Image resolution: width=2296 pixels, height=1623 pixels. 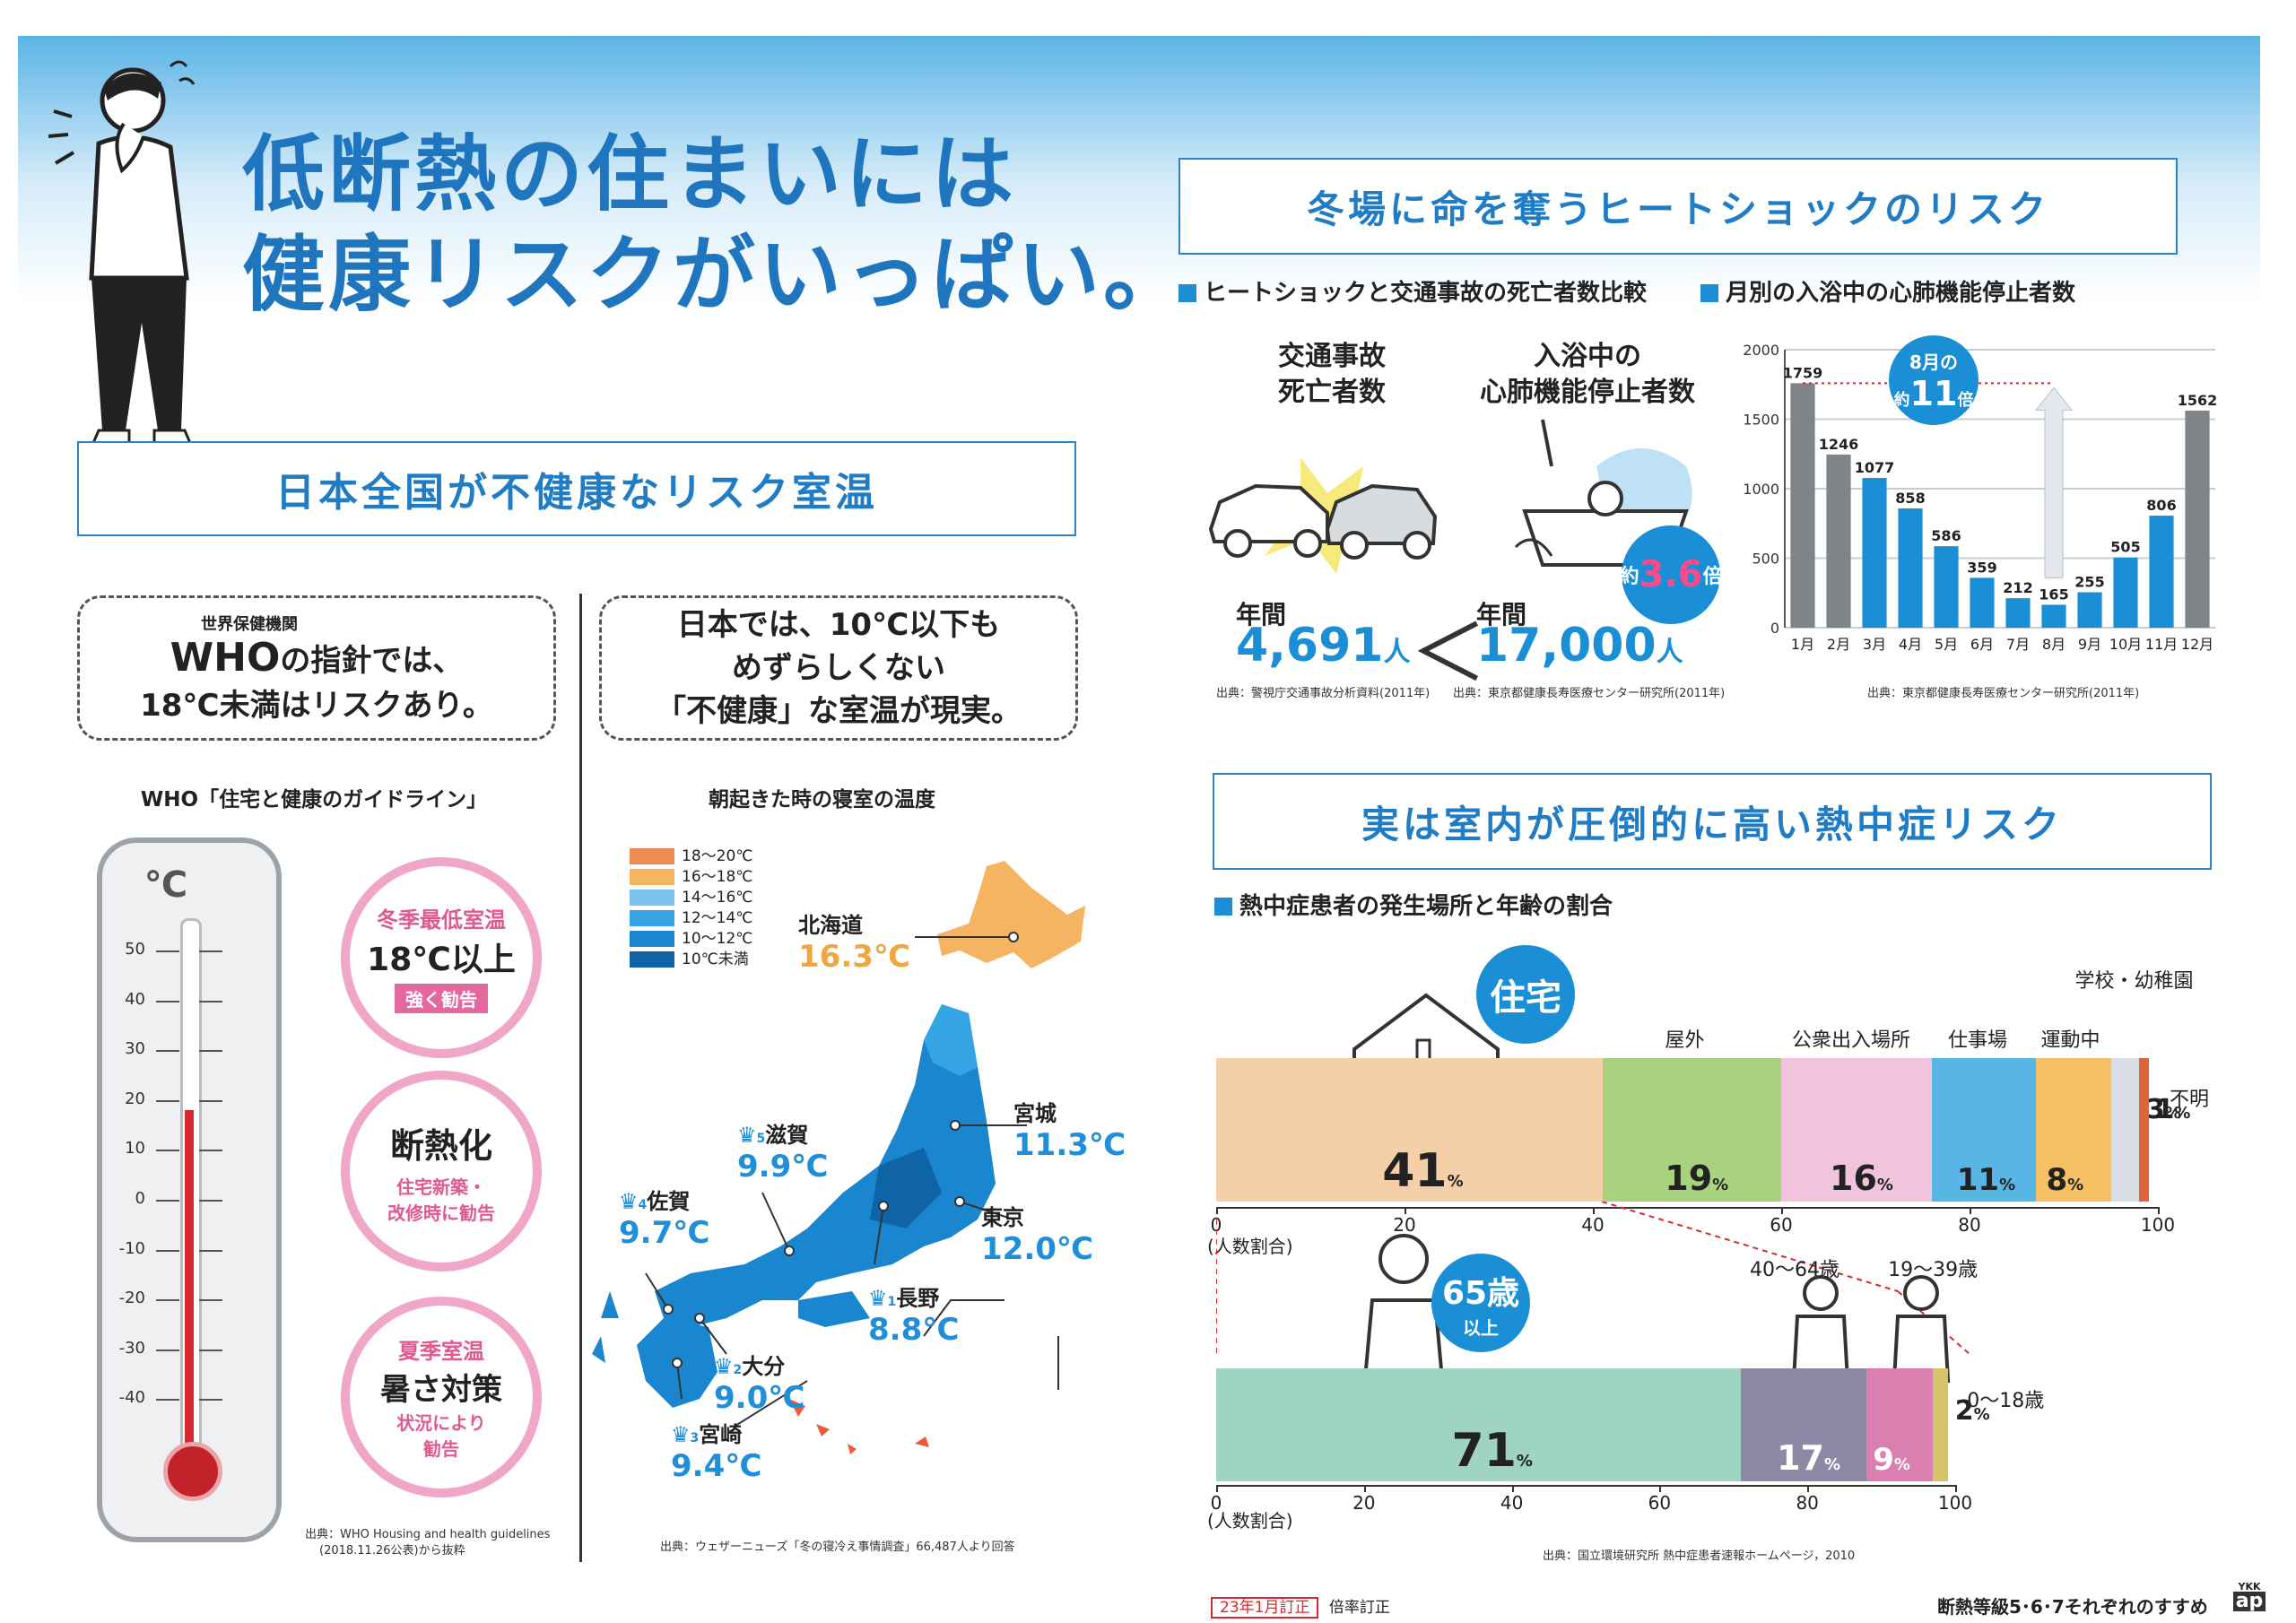 What do you see at coordinates (192, 1471) in the screenshot?
I see `thermometer-bulb` at bounding box center [192, 1471].